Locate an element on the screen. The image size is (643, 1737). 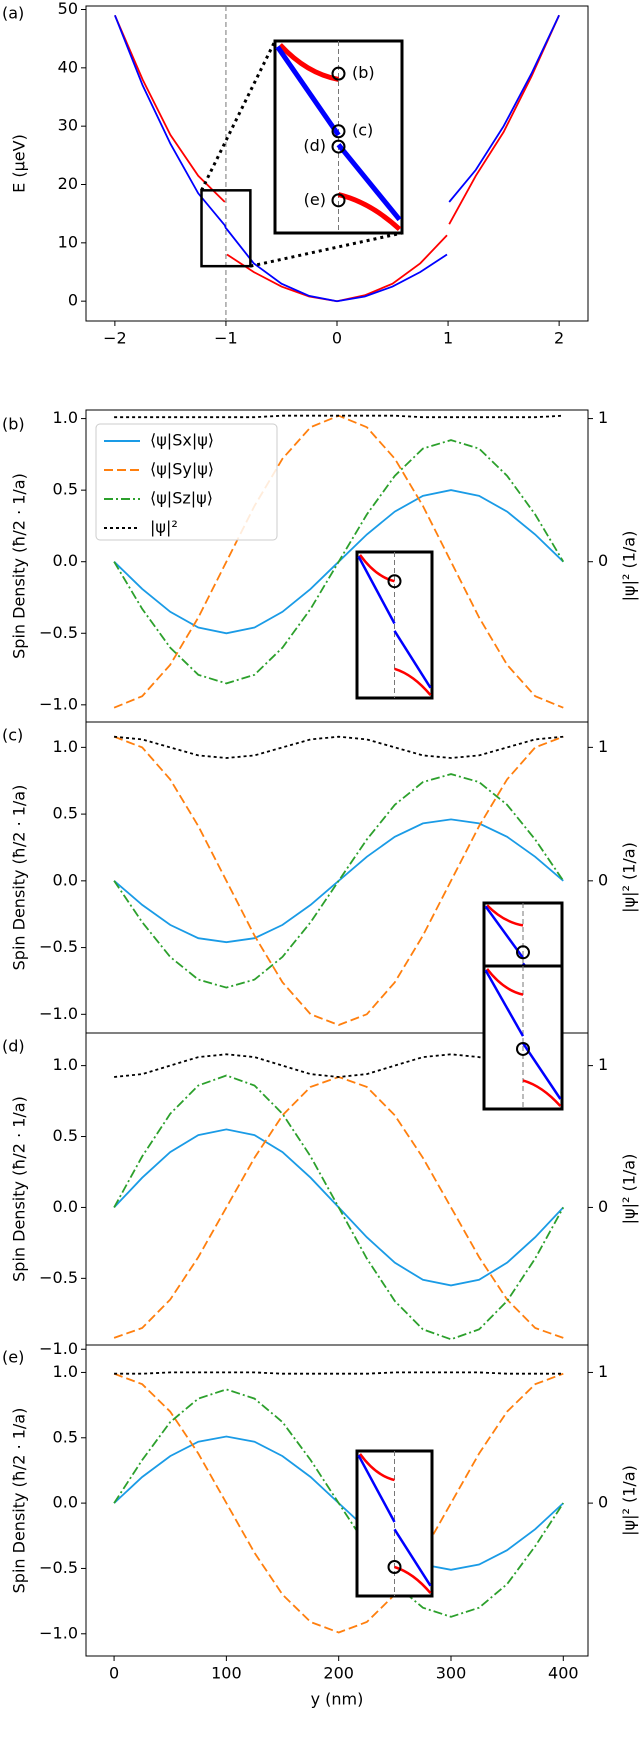
x-axis-label: y (nm) is located at coordinates (337, 1699).